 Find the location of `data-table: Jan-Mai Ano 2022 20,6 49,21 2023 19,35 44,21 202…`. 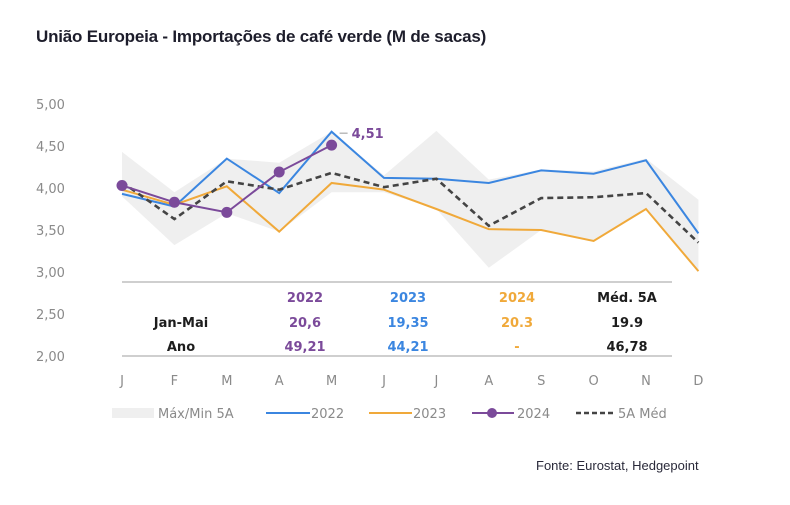

data-table: Jan-Mai Ano 2022 20,6 49,21 2023 19,35 44,21 202… is located at coordinates (397, 319).